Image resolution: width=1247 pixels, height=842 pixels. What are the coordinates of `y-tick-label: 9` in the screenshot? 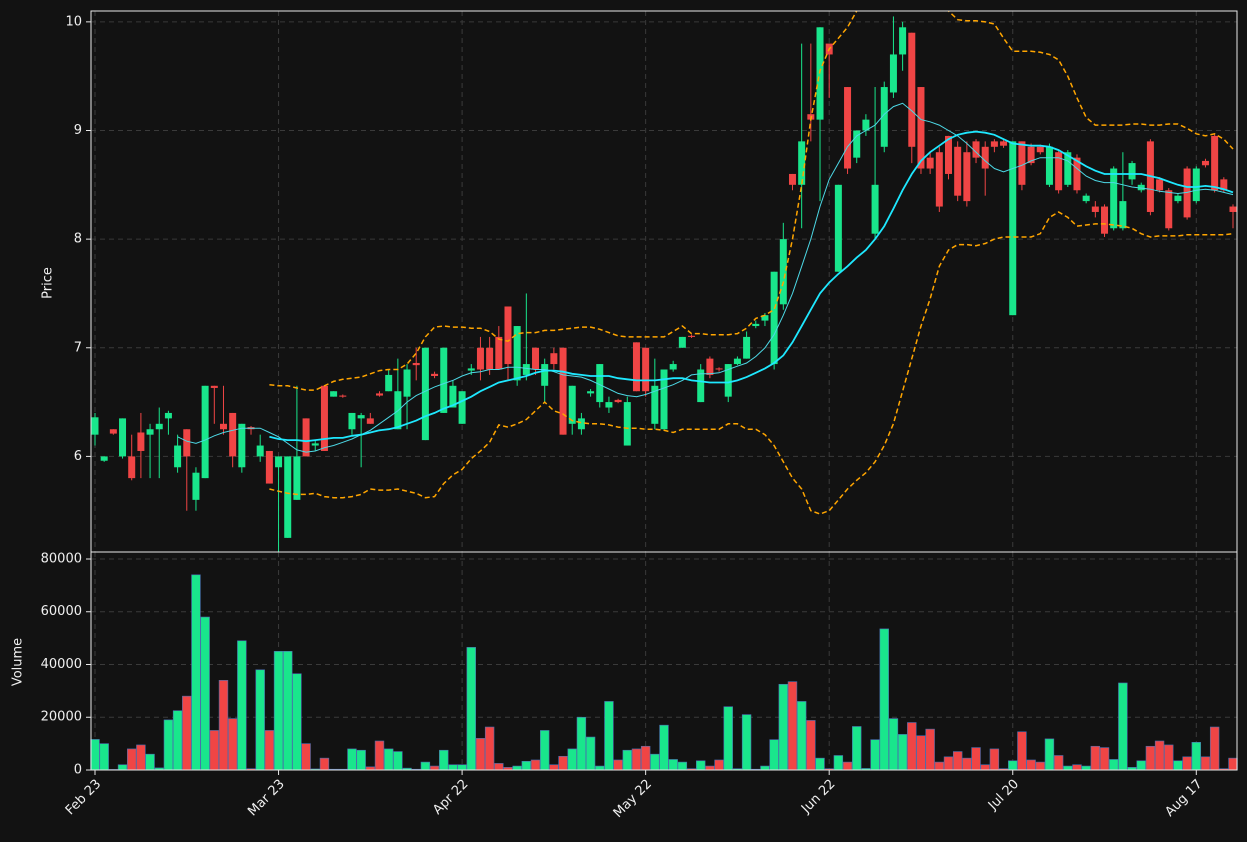 It's located at (78, 130).